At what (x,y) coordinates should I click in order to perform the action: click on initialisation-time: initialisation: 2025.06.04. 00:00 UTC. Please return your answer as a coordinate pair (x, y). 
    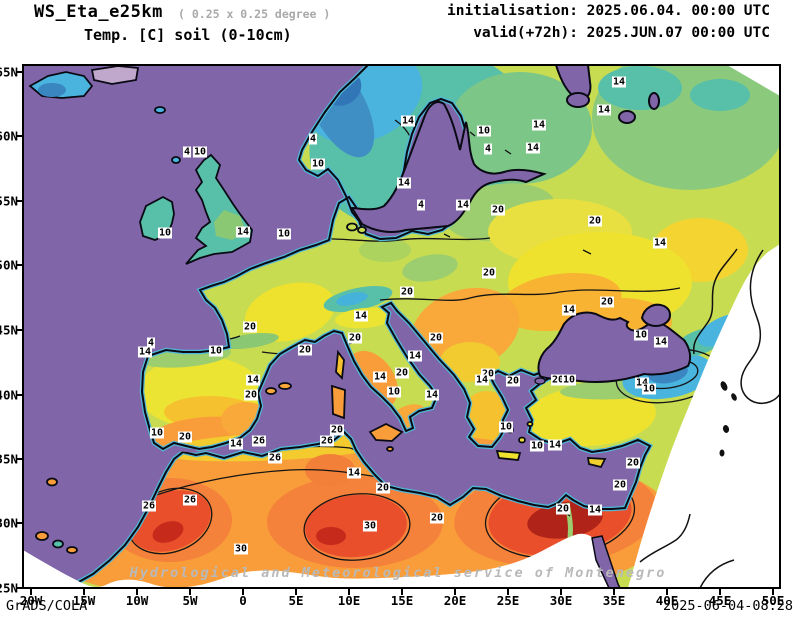
    Looking at the image, I should click on (608, 11).